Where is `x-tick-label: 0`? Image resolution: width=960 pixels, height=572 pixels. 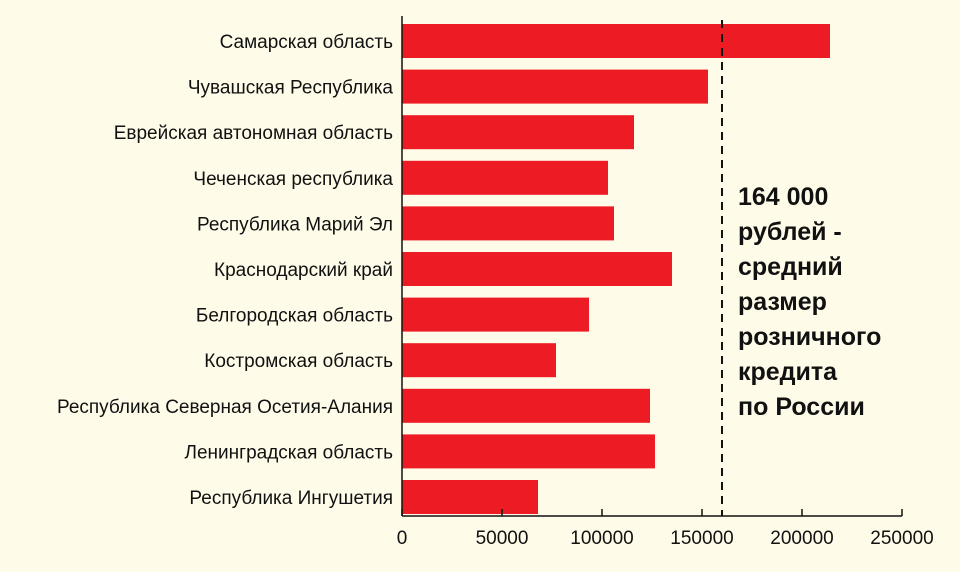 x-tick-label: 0 is located at coordinates (402, 538).